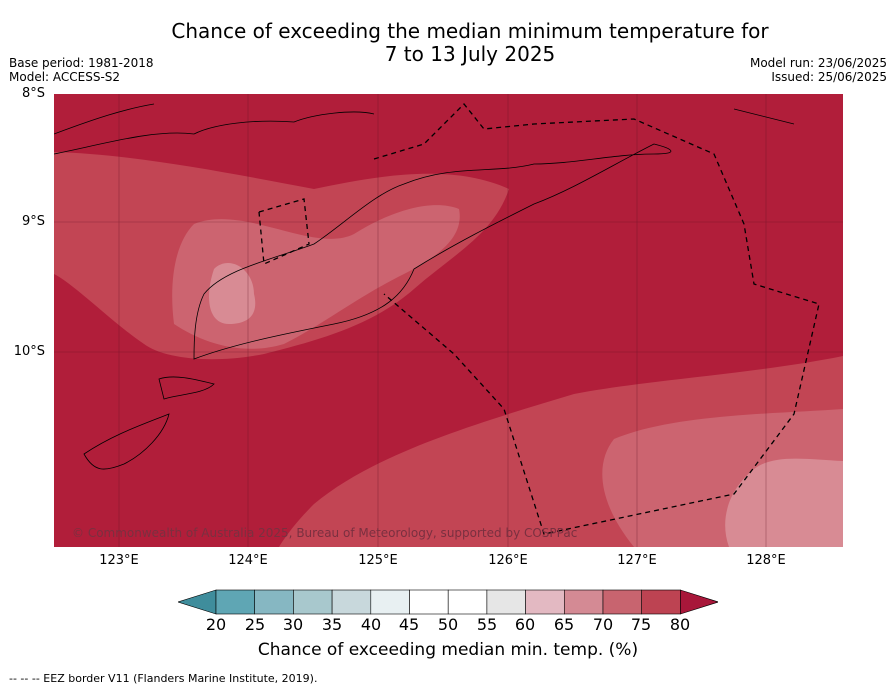 The height and width of the screenshot is (690, 896). What do you see at coordinates (65, 77) in the screenshot?
I see `model-name: Model: ACCESS-S2` at bounding box center [65, 77].